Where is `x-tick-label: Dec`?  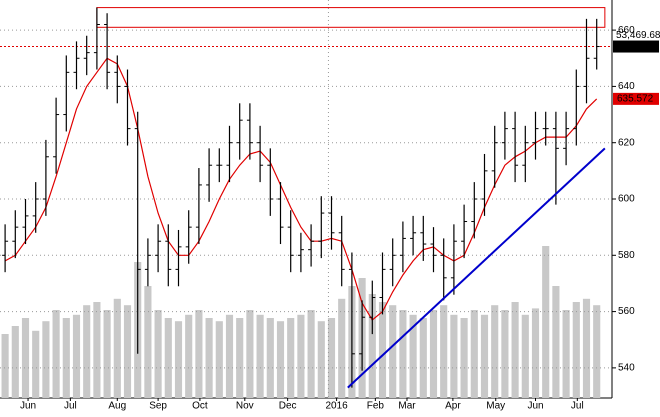
x-tick-label: Dec is located at coordinates (288, 406).